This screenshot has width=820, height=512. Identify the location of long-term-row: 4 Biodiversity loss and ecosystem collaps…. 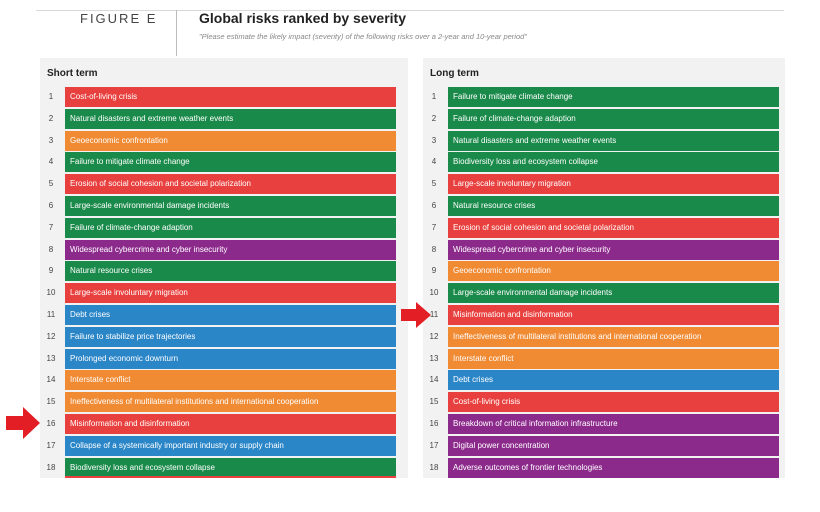
(604, 162).